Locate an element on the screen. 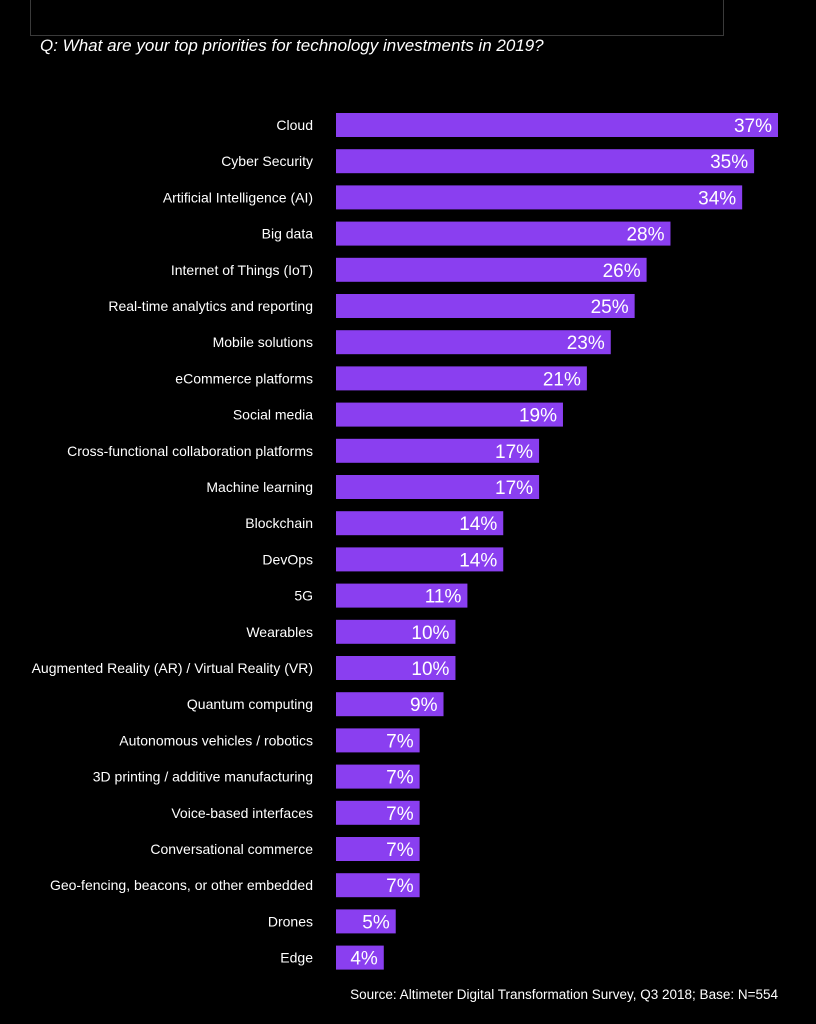 The height and width of the screenshot is (1024, 816). value-label: 9% is located at coordinates (424, 705).